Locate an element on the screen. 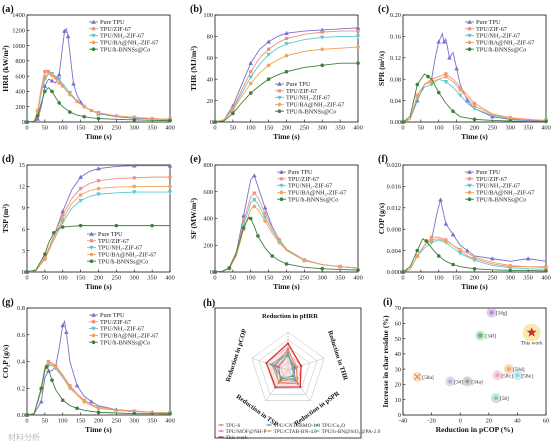 Image resolution: width=554 pixels, height=447 pixels. y-tick-label: 800 is located at coordinates (208, 165).